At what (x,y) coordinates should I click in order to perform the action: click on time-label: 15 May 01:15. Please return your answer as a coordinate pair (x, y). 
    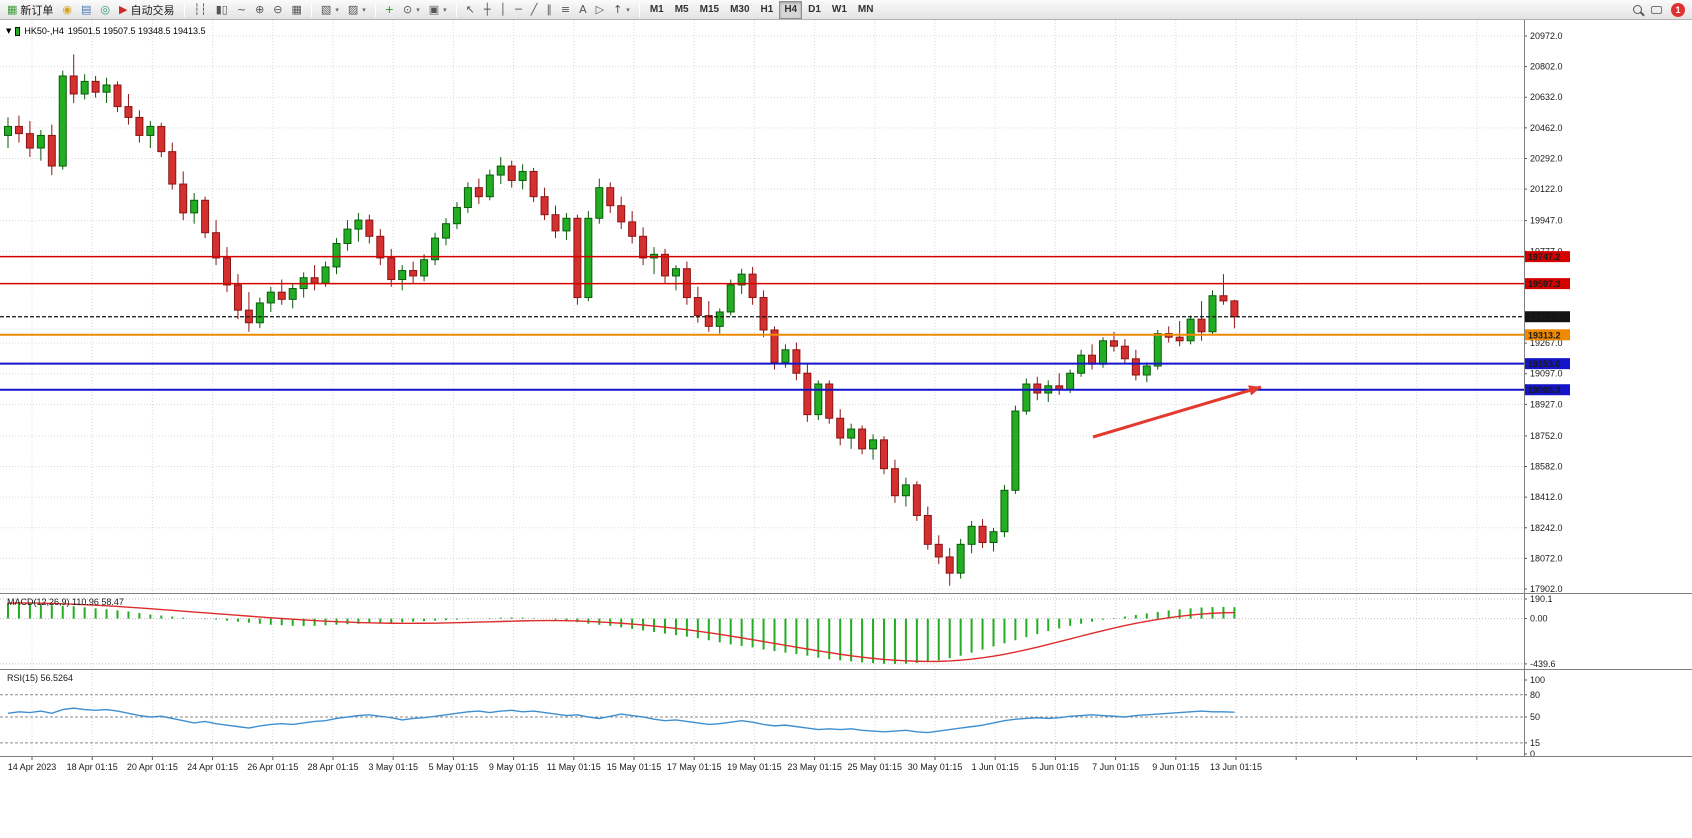
    Looking at the image, I should click on (634, 767).